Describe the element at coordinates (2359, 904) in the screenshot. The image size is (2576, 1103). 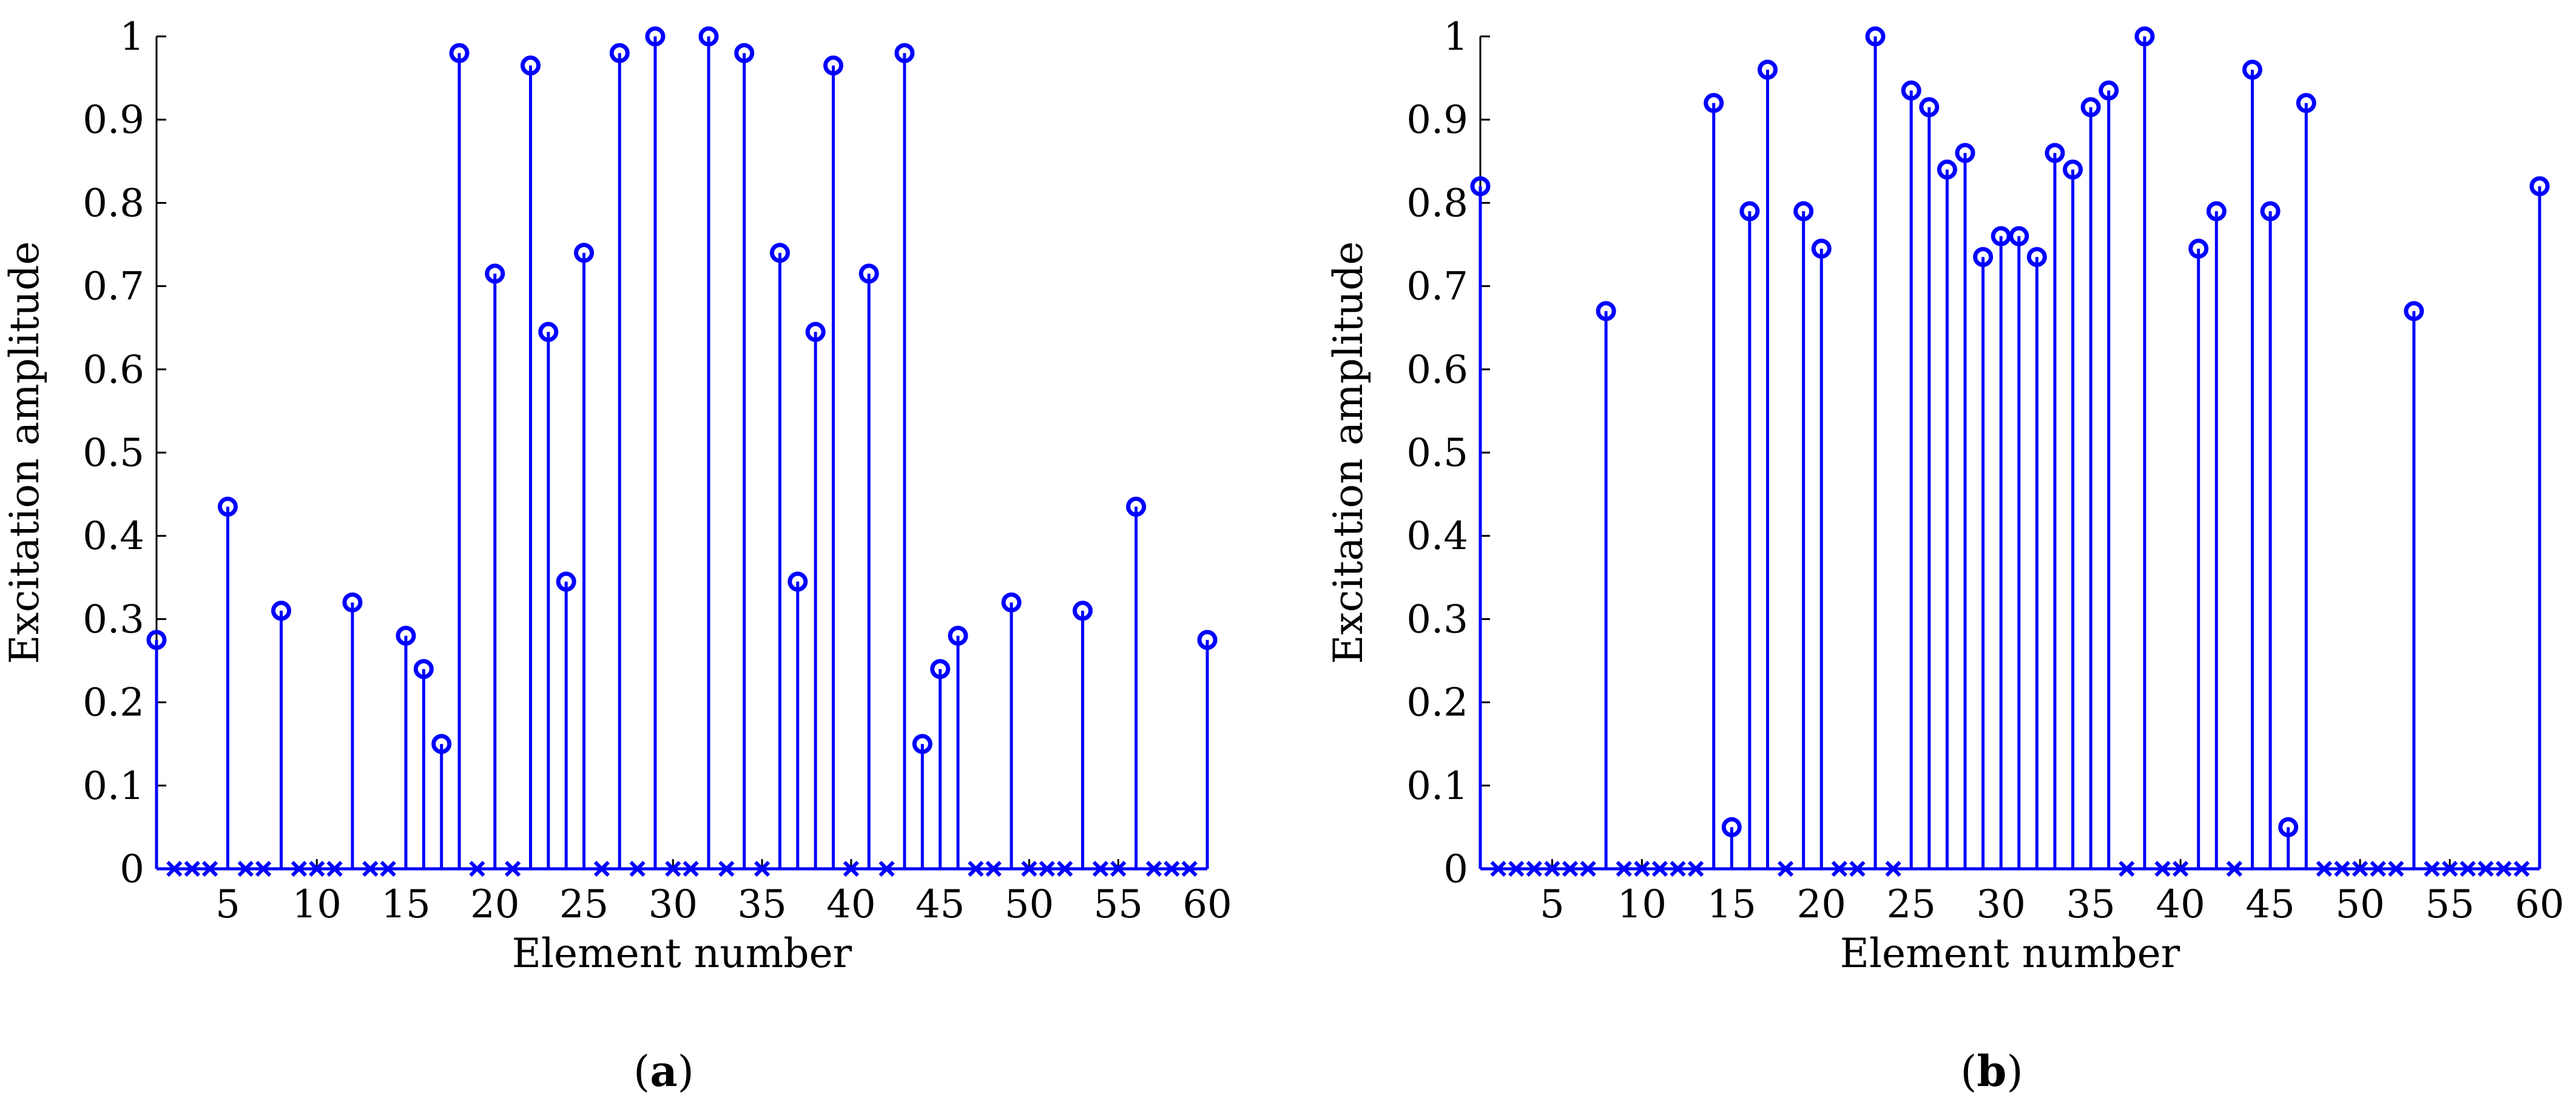
I see `x-tick-label: 50` at that location.